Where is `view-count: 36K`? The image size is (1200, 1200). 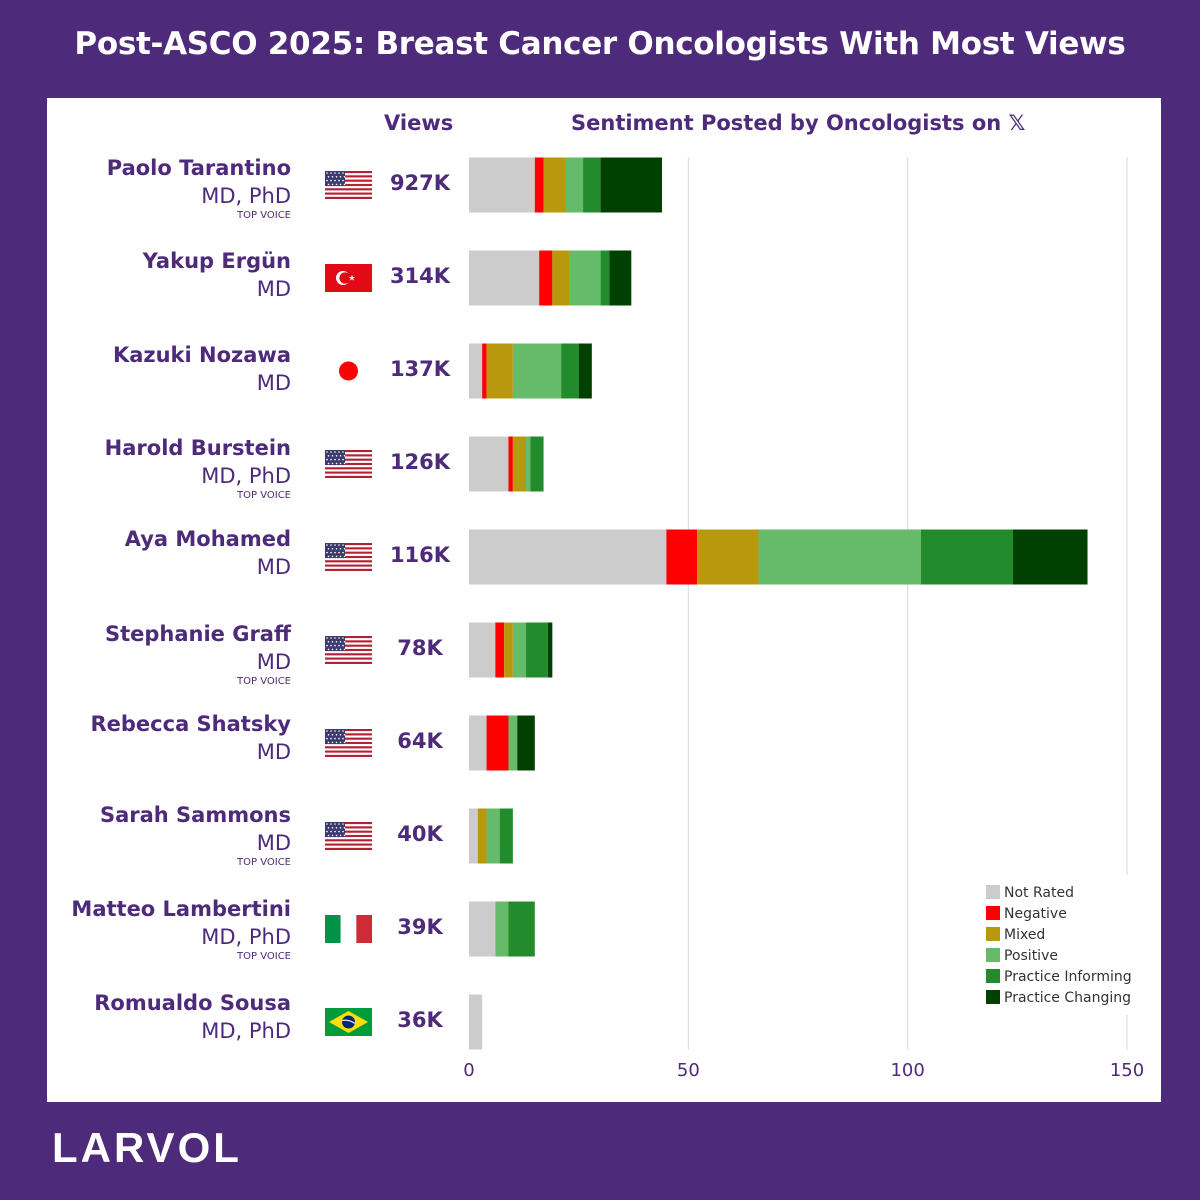
view-count: 36K is located at coordinates (420, 1020).